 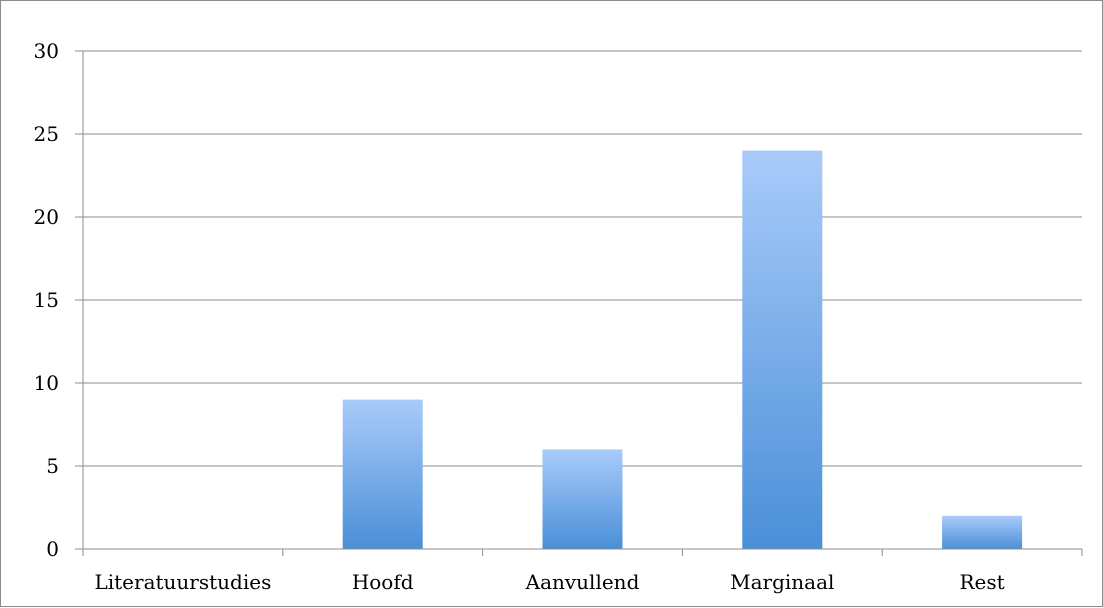 What do you see at coordinates (782, 350) in the screenshot?
I see `bar-marginaal` at bounding box center [782, 350].